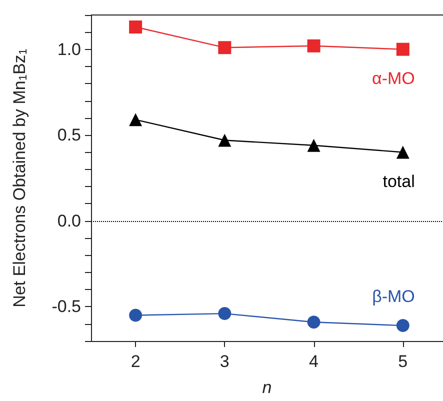  I want to click on series-label: total, so click(398, 181).